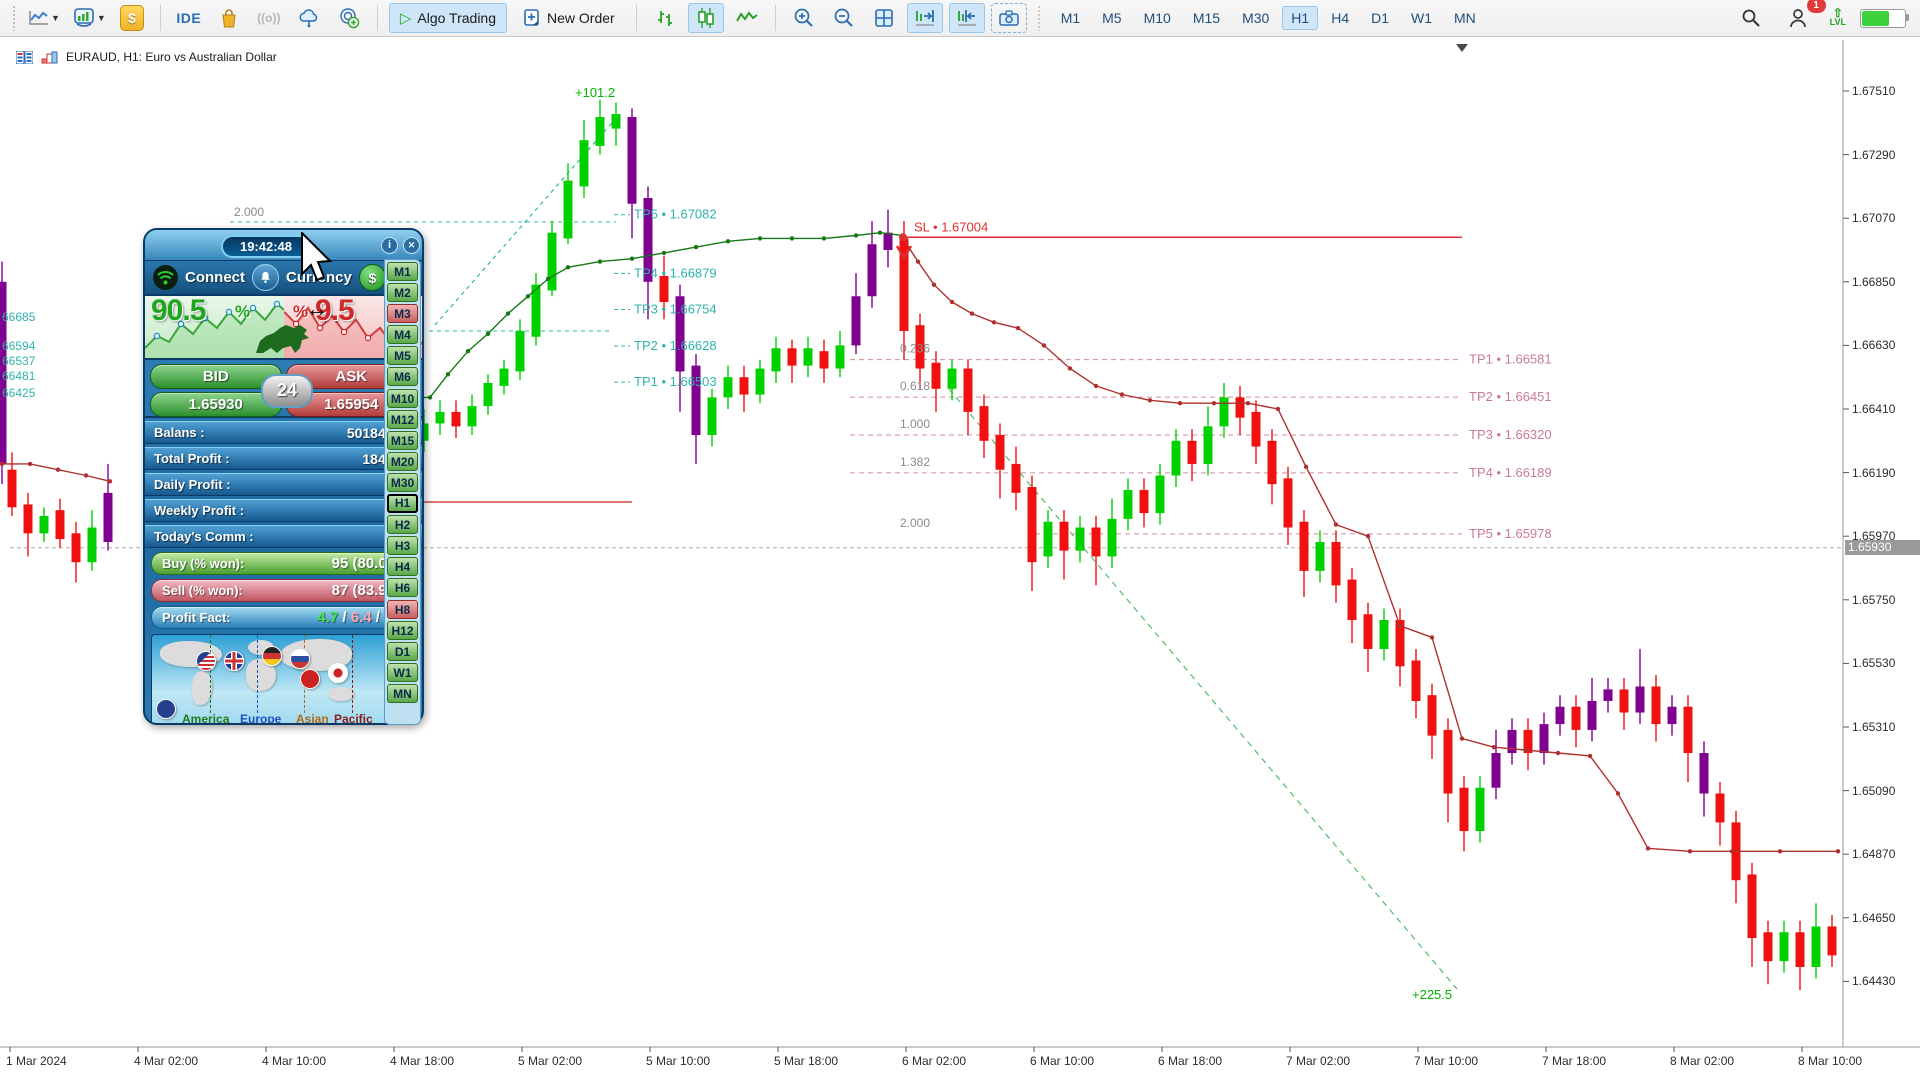 The width and height of the screenshot is (1920, 1080). What do you see at coordinates (310, 679) in the screenshot?
I see `flag-china` at bounding box center [310, 679].